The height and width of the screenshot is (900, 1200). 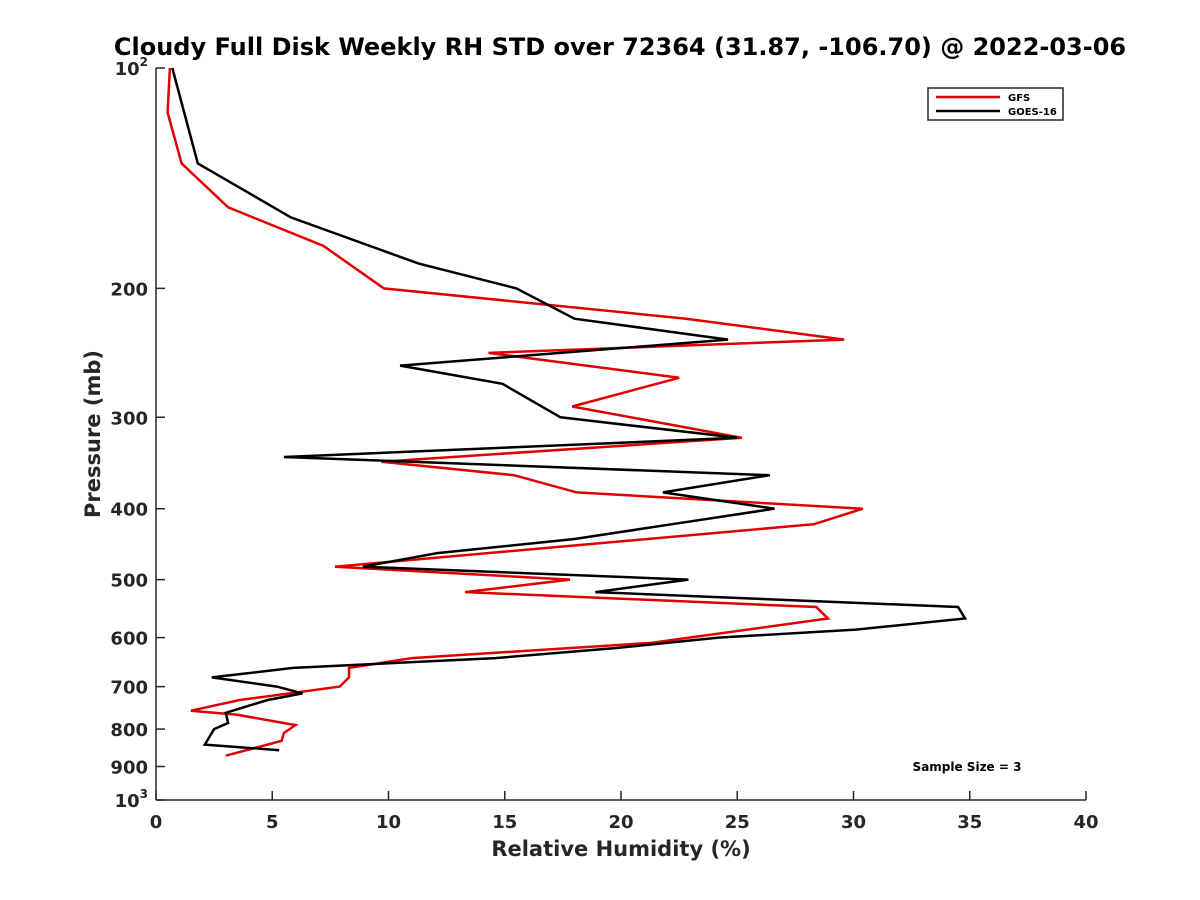 What do you see at coordinates (156, 822) in the screenshot?
I see `x-tick-label: 0` at bounding box center [156, 822].